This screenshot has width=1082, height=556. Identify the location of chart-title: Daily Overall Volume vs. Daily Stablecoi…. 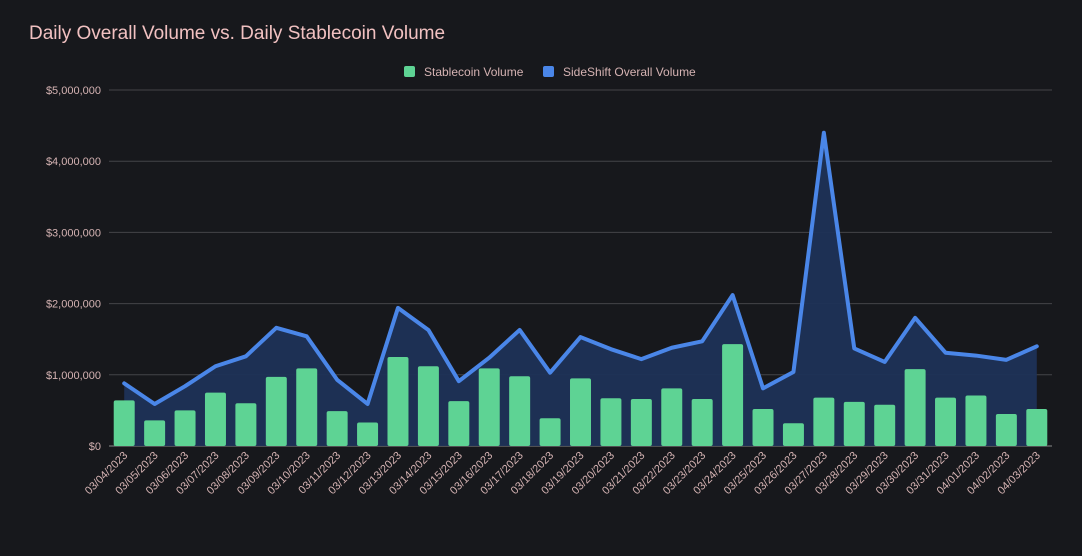
(237, 33).